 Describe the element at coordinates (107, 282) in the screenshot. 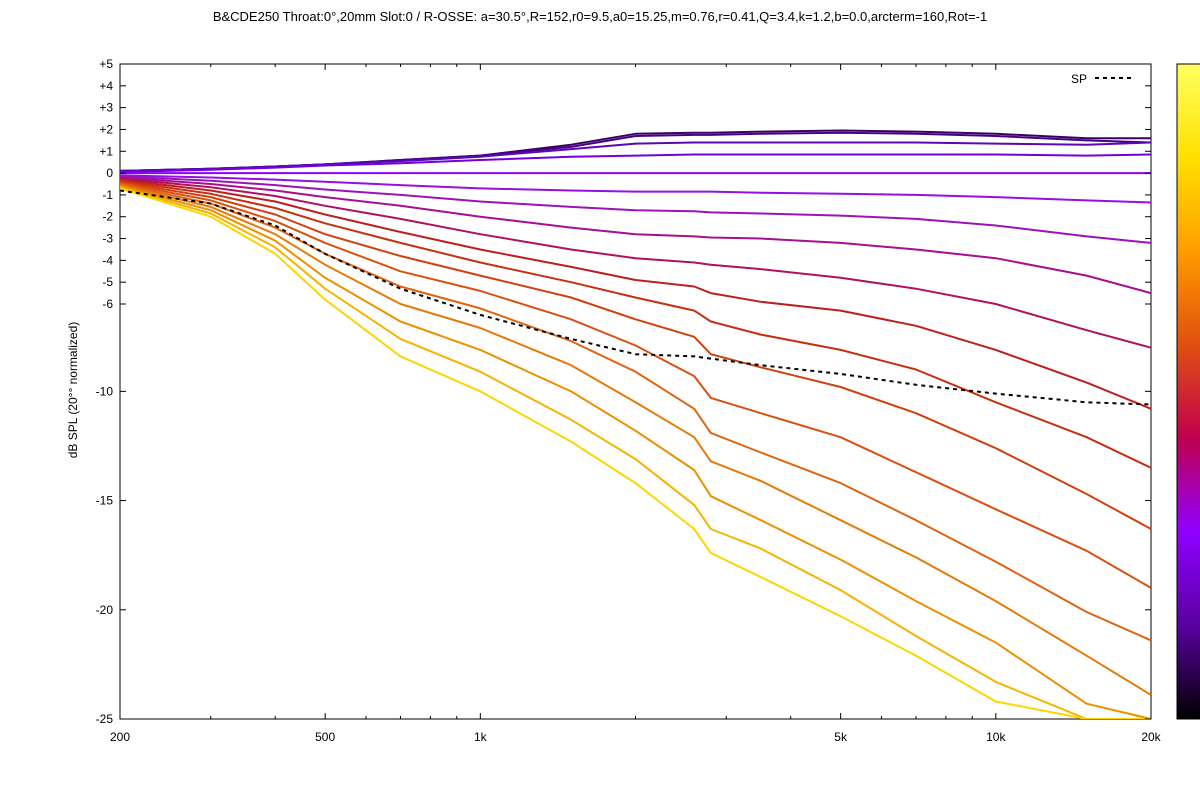

I see `y-tick-label: -5` at that location.